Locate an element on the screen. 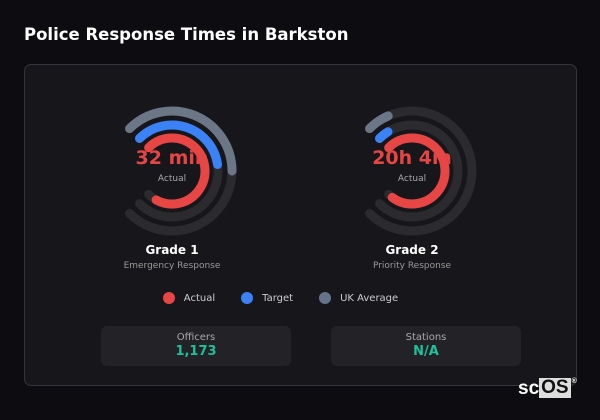 Image resolution: width=600 pixels, height=420 pixels. stat-label: Stations is located at coordinates (426, 337).